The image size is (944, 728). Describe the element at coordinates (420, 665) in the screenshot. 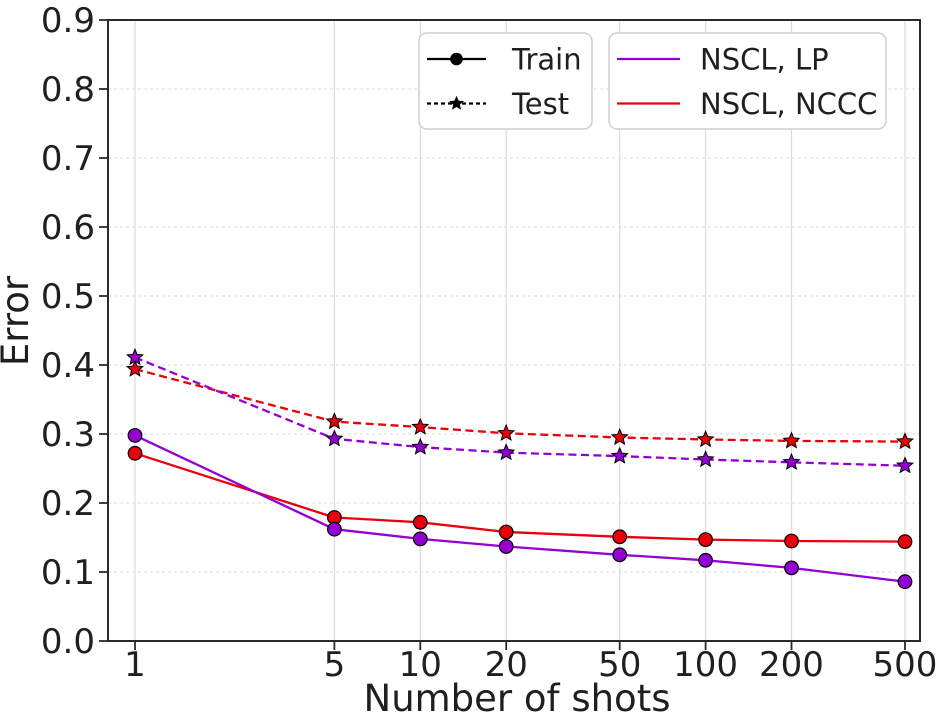

I see `x-tick-label-10: 10` at that location.